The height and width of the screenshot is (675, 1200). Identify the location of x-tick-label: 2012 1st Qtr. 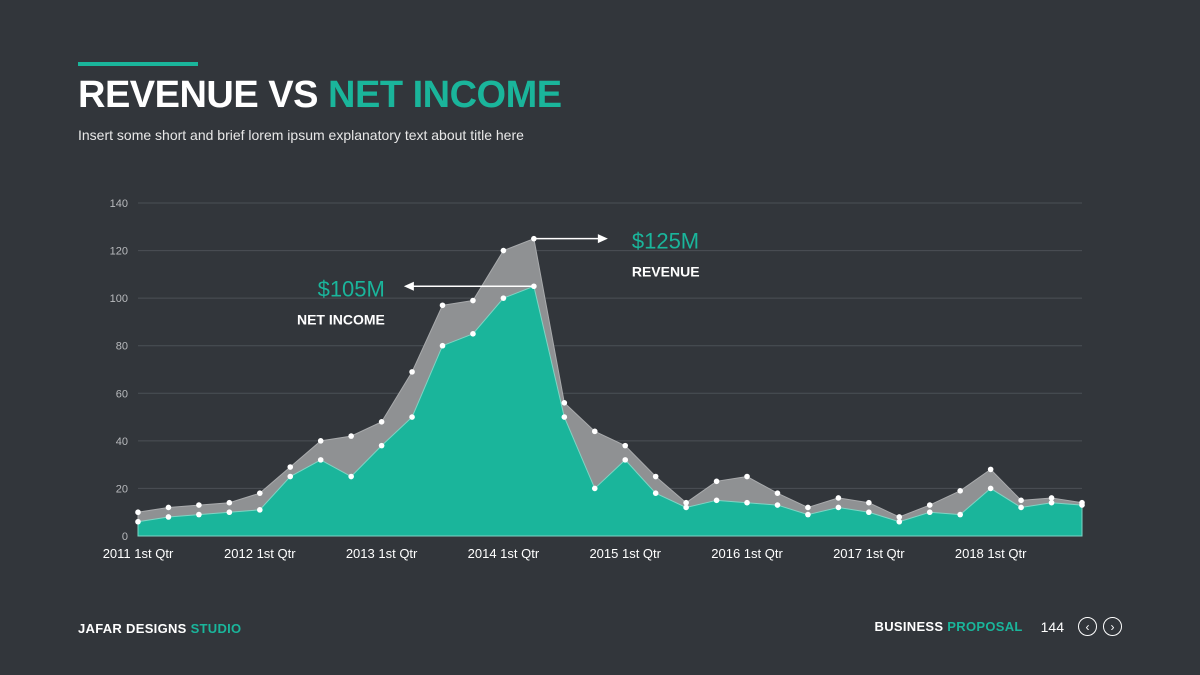
(260, 553).